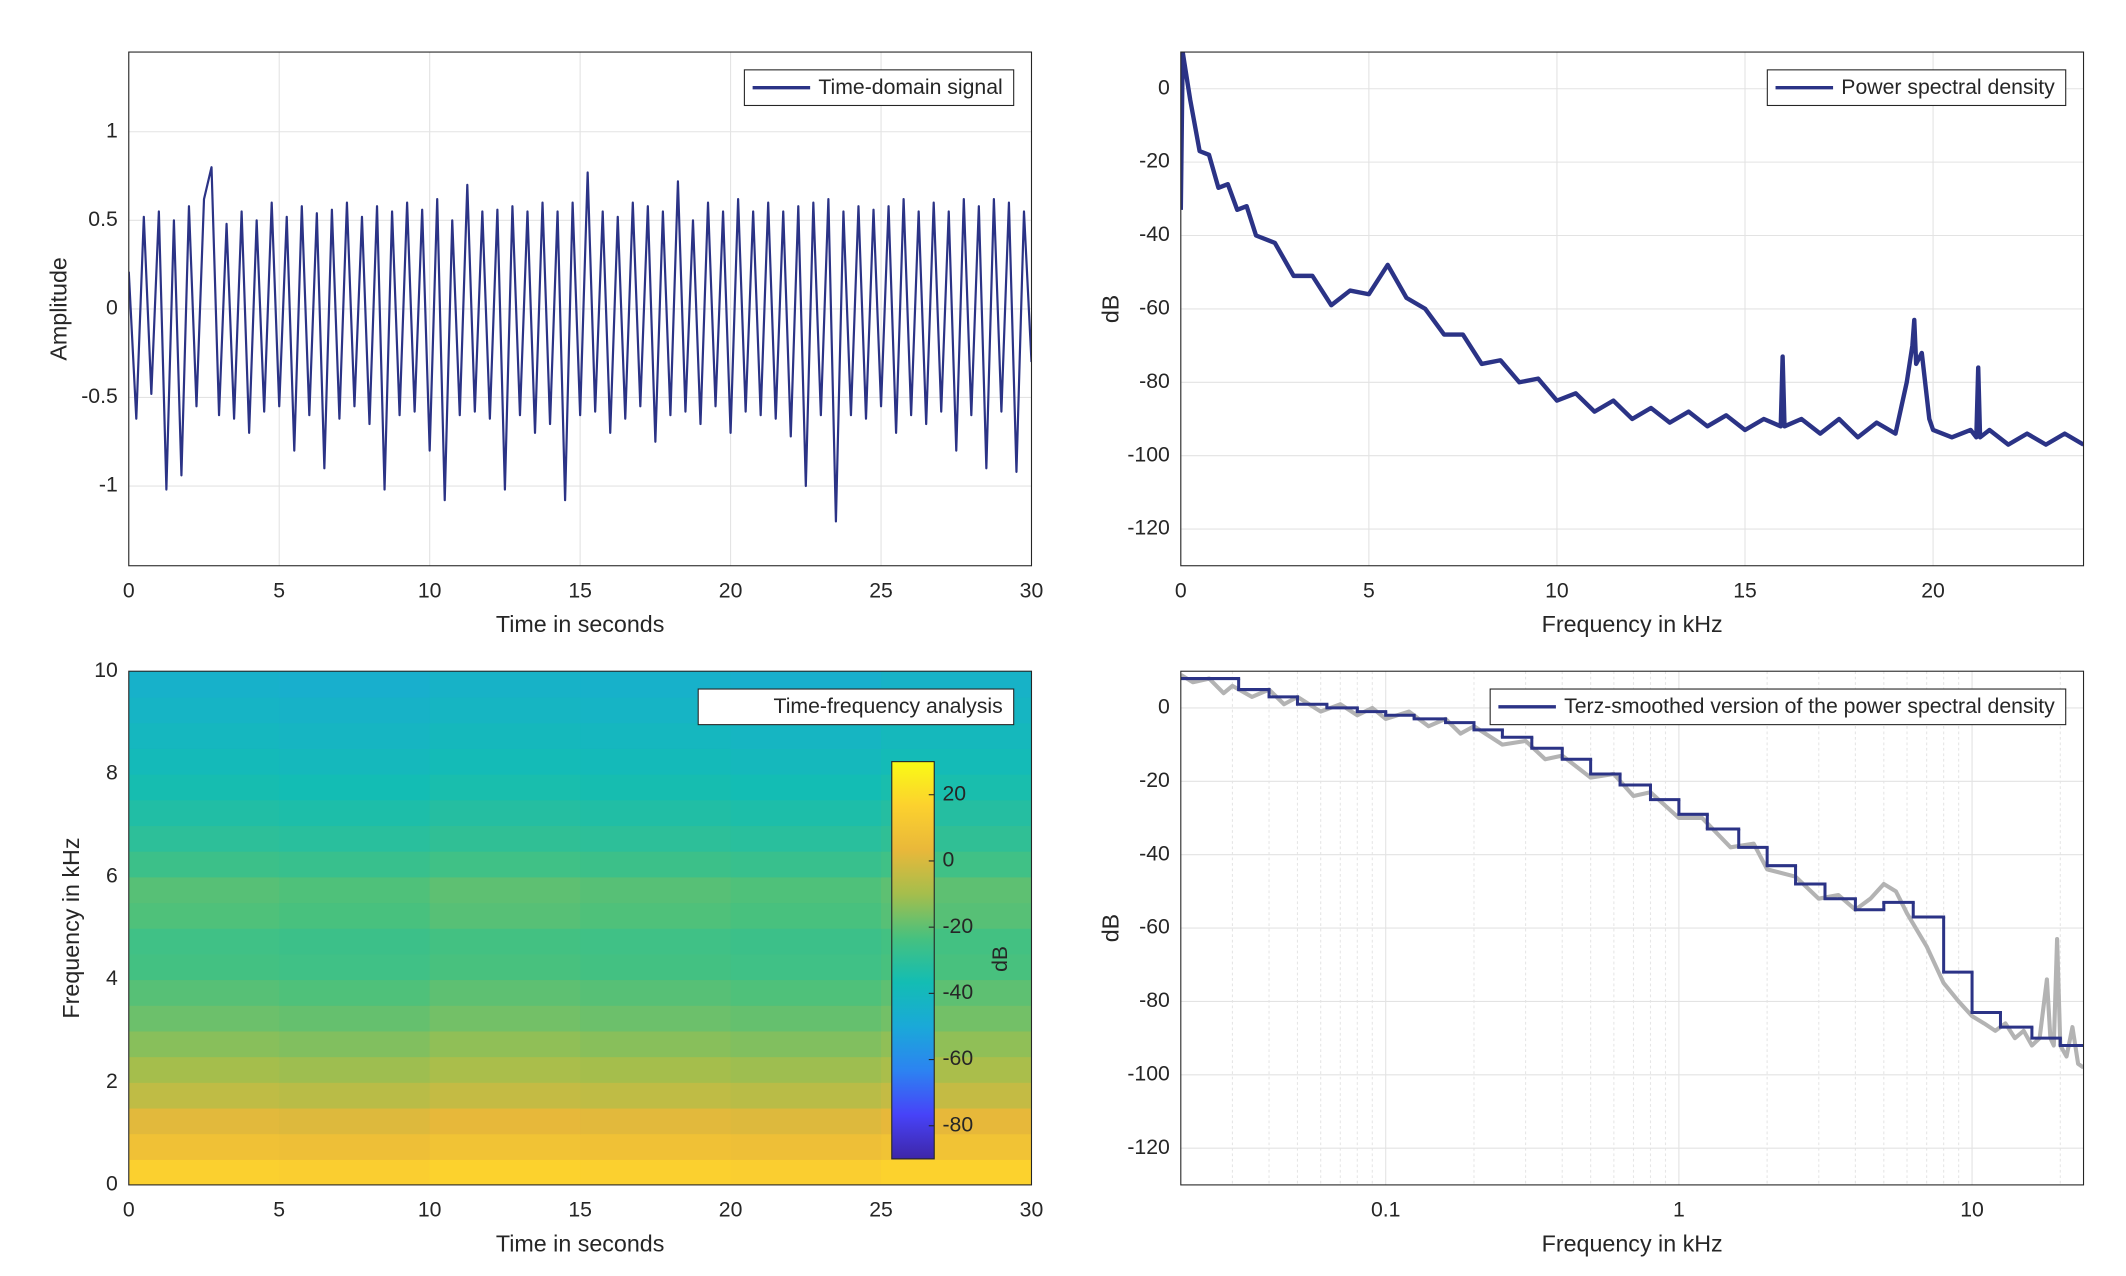  I want to click on legend-label: Power spectral density, so click(1948, 87).